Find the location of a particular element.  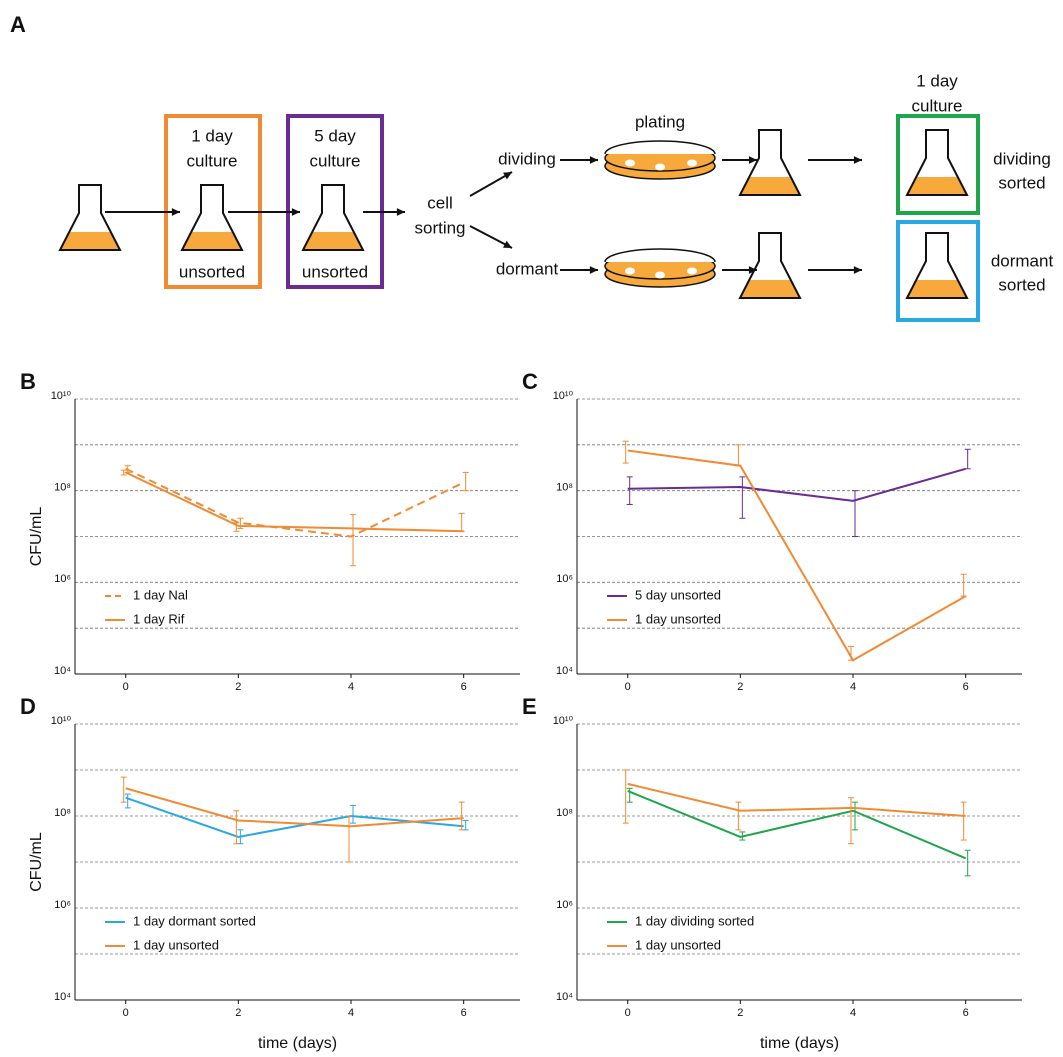

panel-letter: C is located at coordinates (530, 381).